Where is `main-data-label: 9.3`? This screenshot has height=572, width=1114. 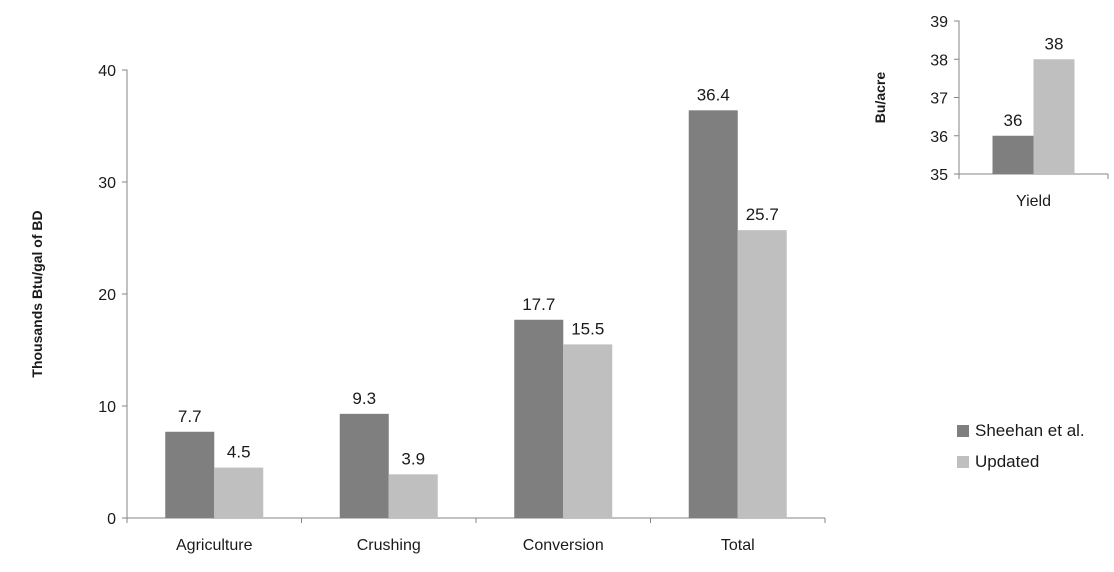
main-data-label: 9.3 is located at coordinates (364, 398).